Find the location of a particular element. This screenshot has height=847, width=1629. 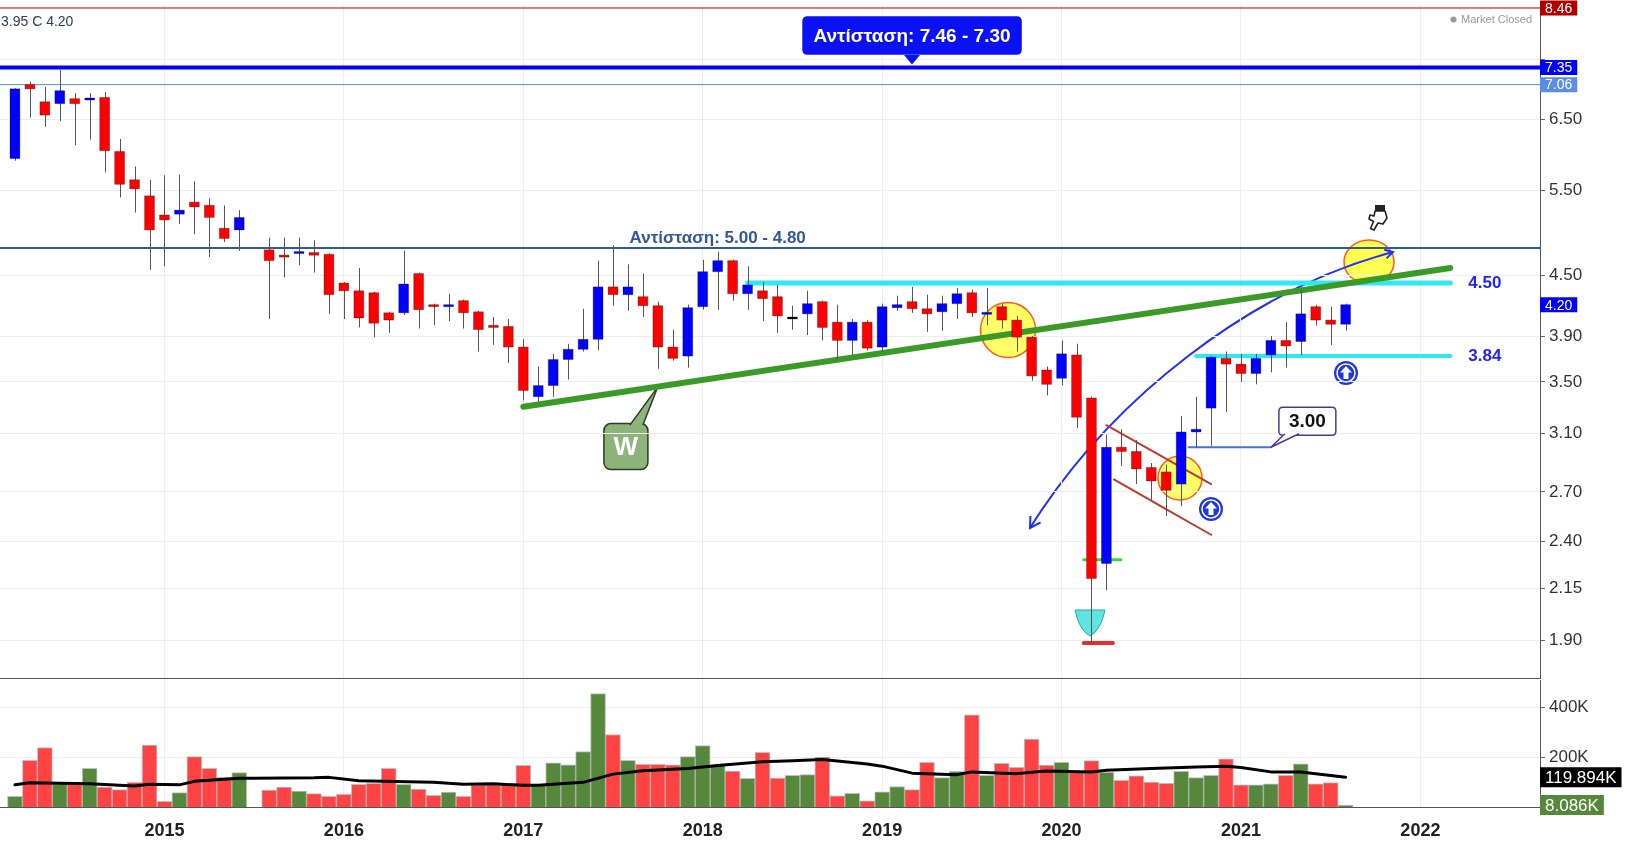

y-tick-label: 3.90 is located at coordinates (1566, 335).